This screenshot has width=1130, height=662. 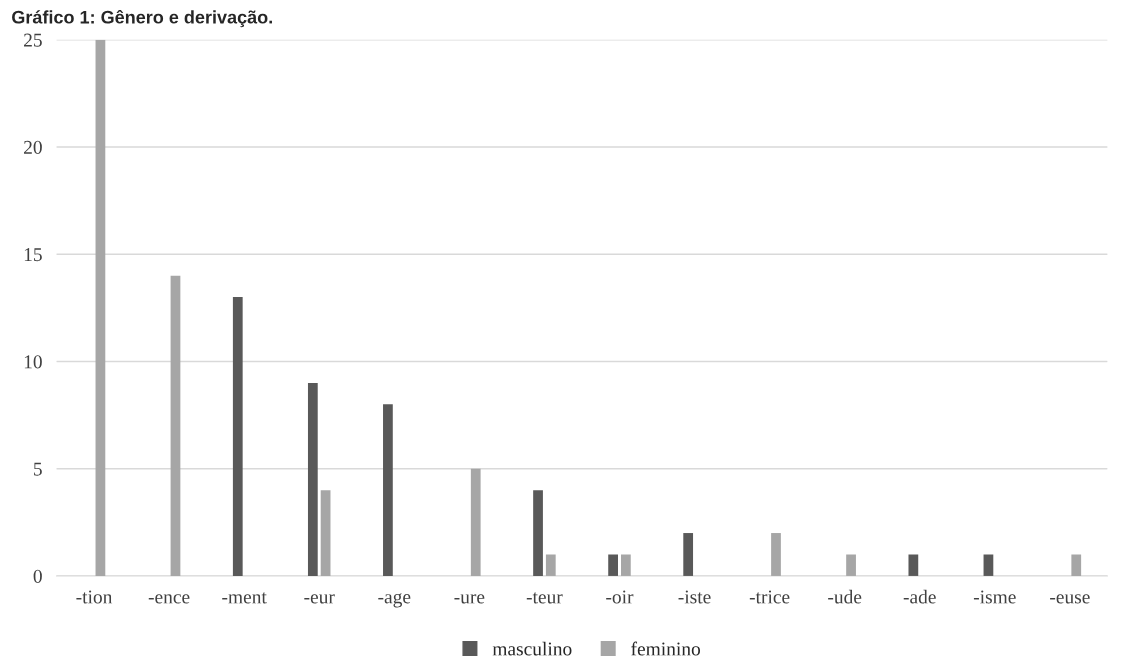 I want to click on x-tick-label: -ence, so click(x=169, y=599).